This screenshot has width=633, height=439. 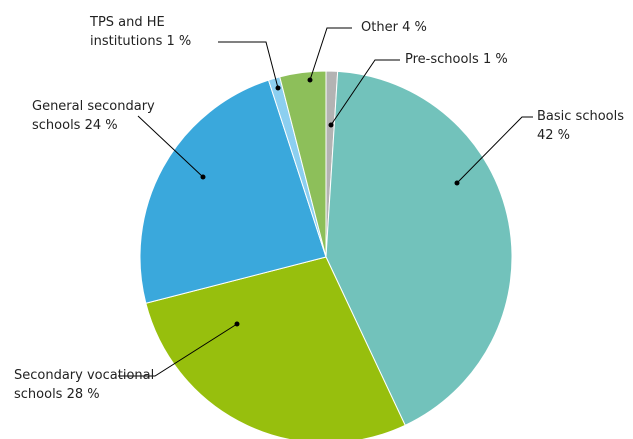 What do you see at coordinates (581, 116) in the screenshot?
I see `label-name: Basic schools` at bounding box center [581, 116].